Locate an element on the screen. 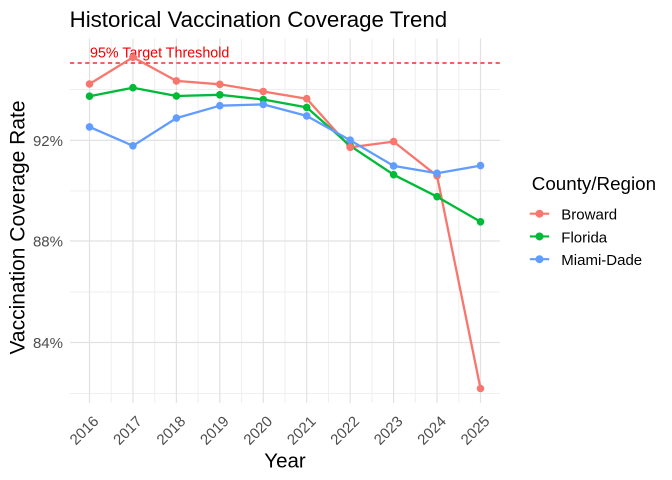 The width and height of the screenshot is (672, 480). svg-text: Vaccination Coverage Rate is located at coordinates (18, 227).